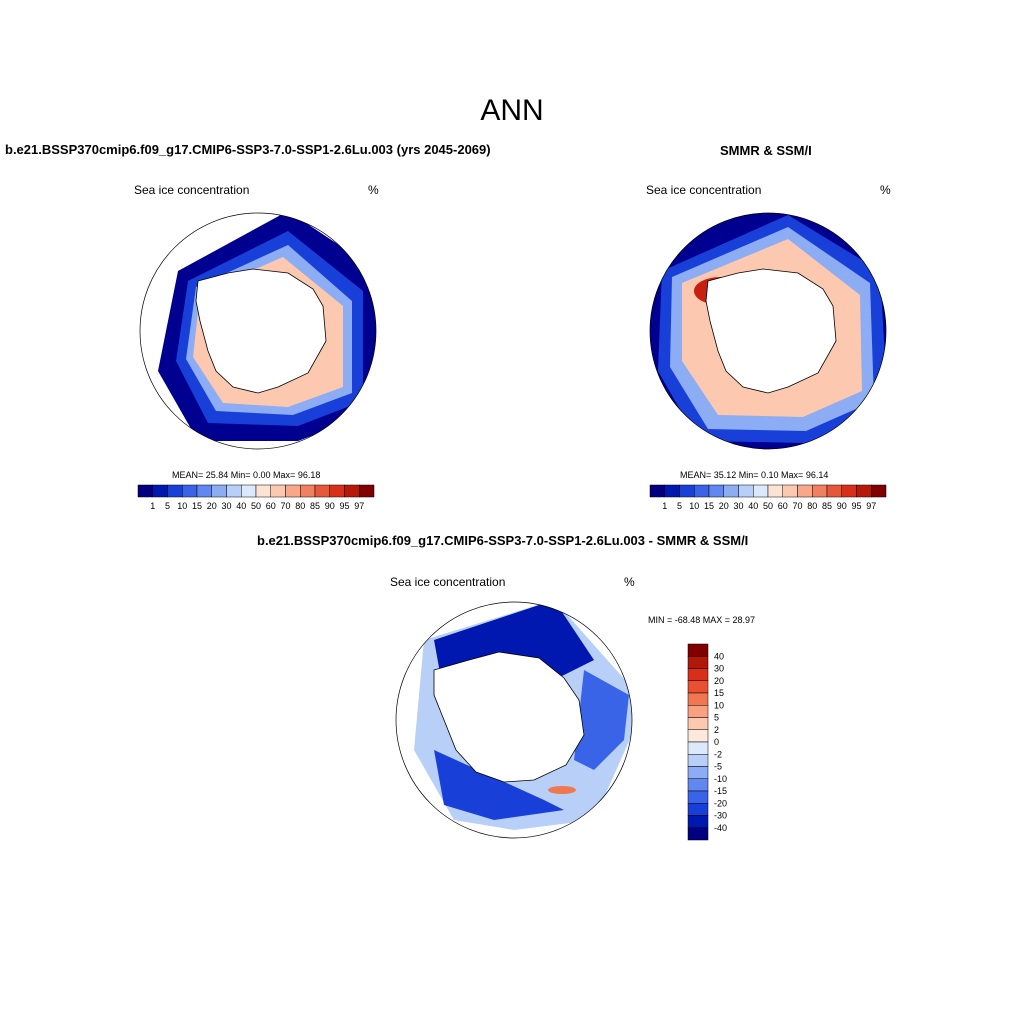  I want to click on panel-3-colorbar-tick-label: 30, so click(719, 669).